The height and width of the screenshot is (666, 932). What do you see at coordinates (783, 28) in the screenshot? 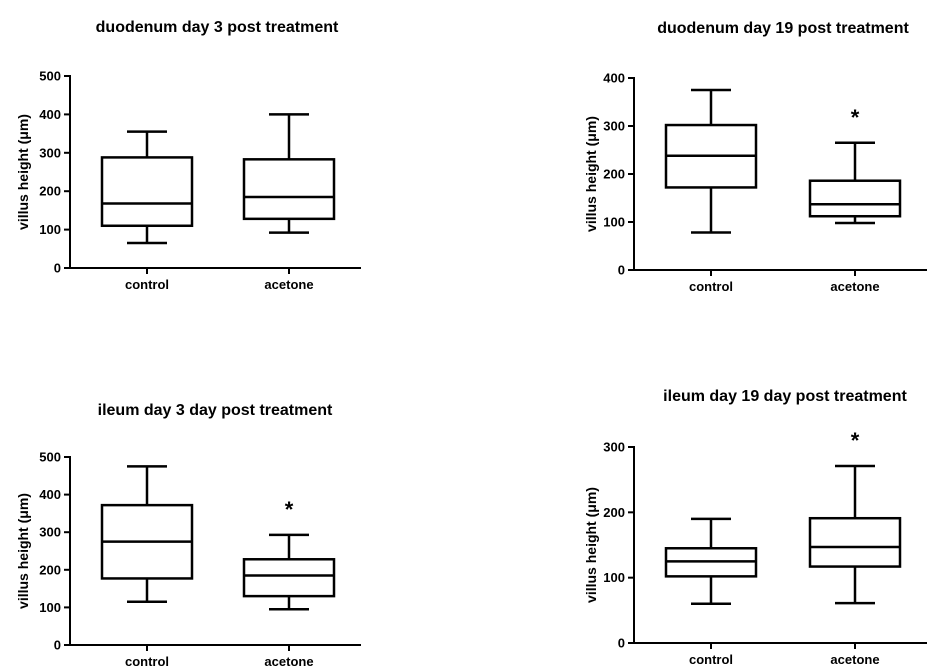
I see `chart-title: duodenum day 19 post treatment` at bounding box center [783, 28].